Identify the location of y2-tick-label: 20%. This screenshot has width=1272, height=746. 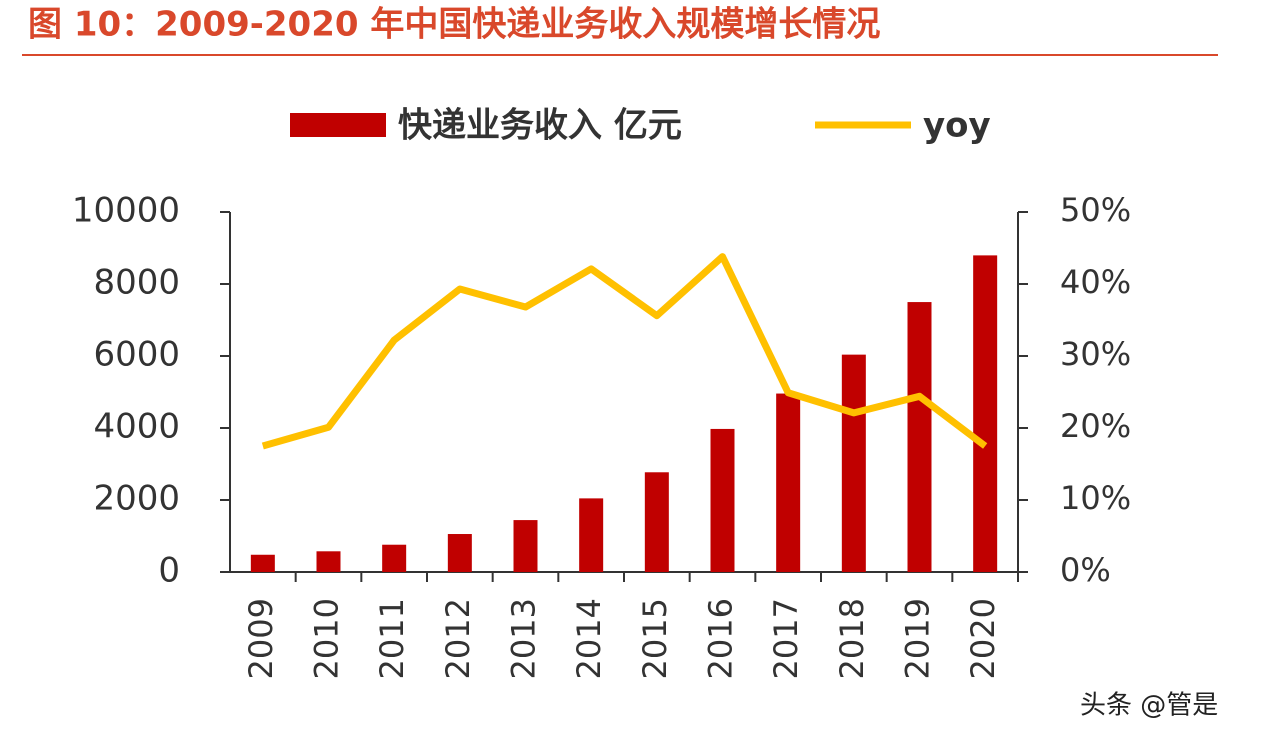
(1095, 426).